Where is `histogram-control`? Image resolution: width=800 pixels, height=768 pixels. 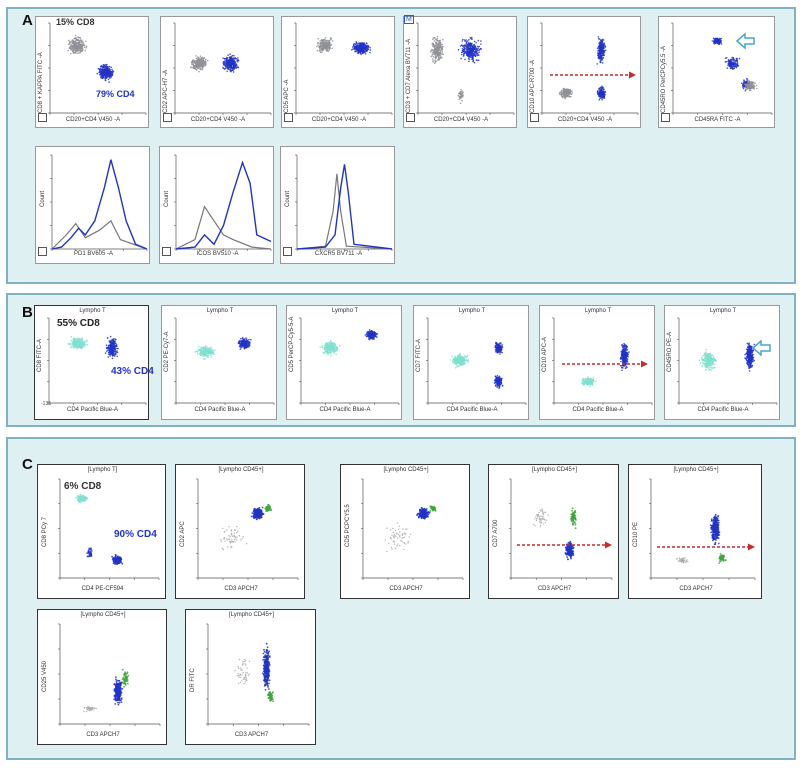 histogram-control is located at coordinates (344, 211).